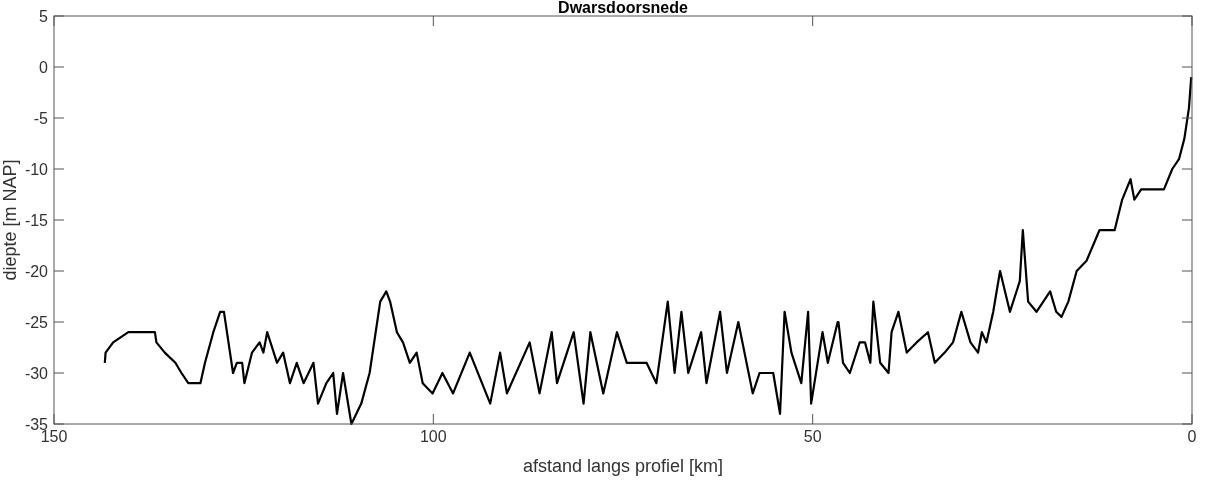 This screenshot has width=1208, height=486. I want to click on y-axis-title: diepte [m NAP], so click(10, 220).